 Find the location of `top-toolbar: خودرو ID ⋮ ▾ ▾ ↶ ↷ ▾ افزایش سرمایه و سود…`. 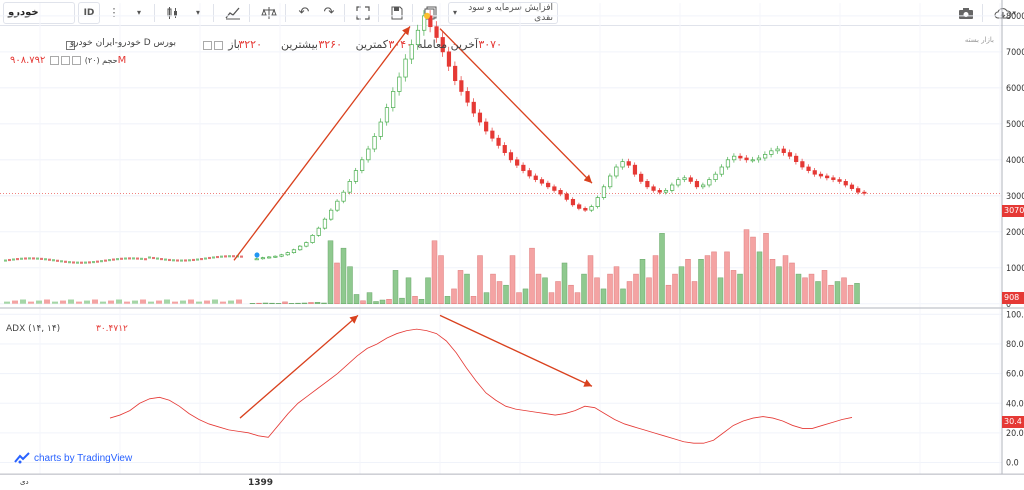

top-toolbar: خودرو ID ⋮ ▾ ▾ ↶ ↷ ▾ افزایش سرمایه و سود… is located at coordinates (512, 13).